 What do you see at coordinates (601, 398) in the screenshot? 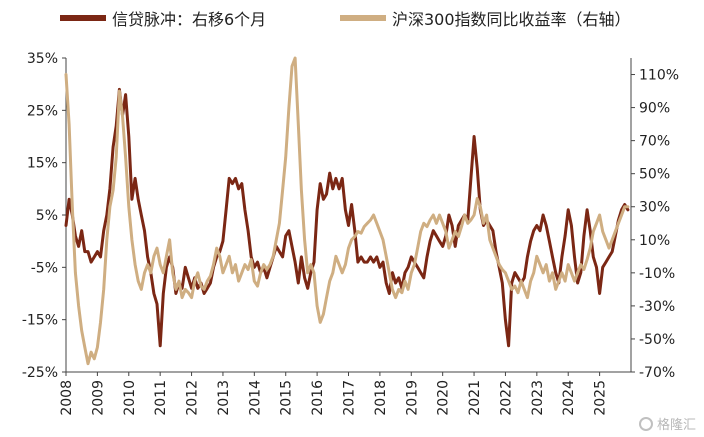
I see `x-tick-label: 2025` at bounding box center [601, 398].